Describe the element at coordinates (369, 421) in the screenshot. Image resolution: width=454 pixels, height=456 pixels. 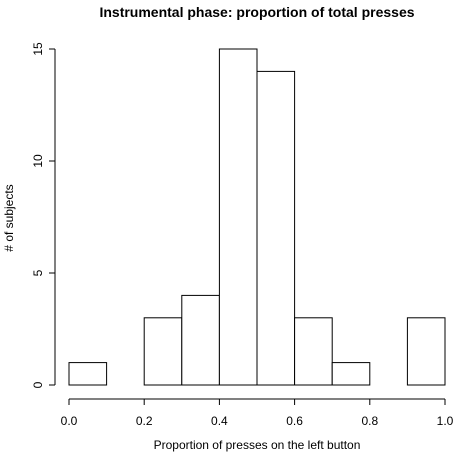
I see `x-tick-label: 0.8` at that location.